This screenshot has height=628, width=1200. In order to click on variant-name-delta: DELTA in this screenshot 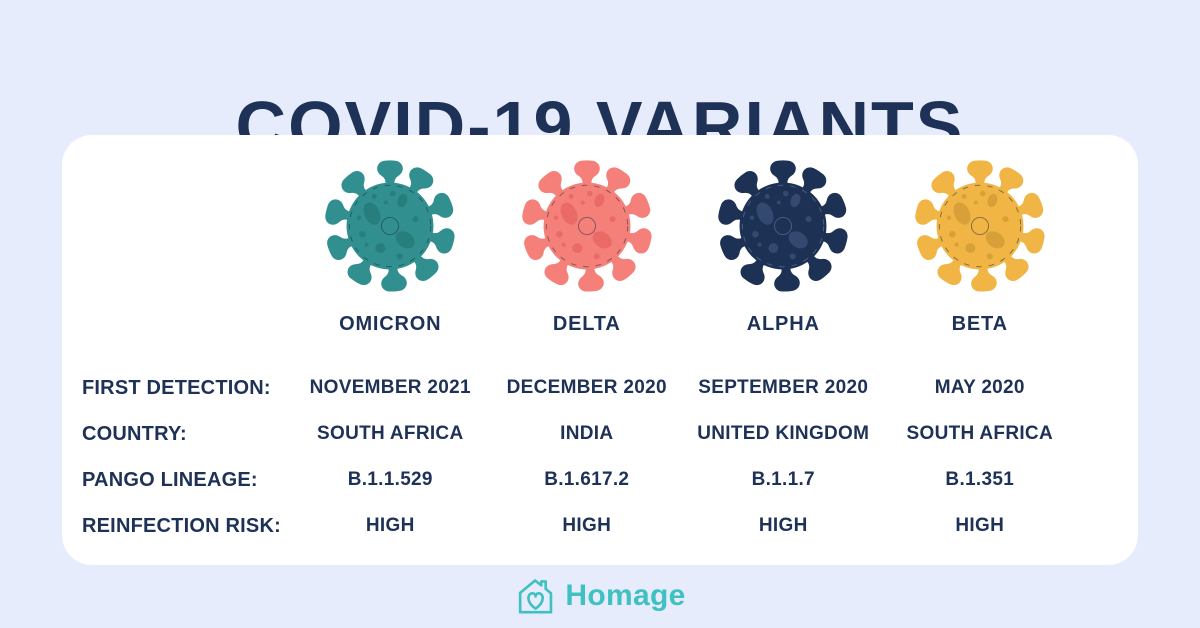, I will do `click(586, 324)`.